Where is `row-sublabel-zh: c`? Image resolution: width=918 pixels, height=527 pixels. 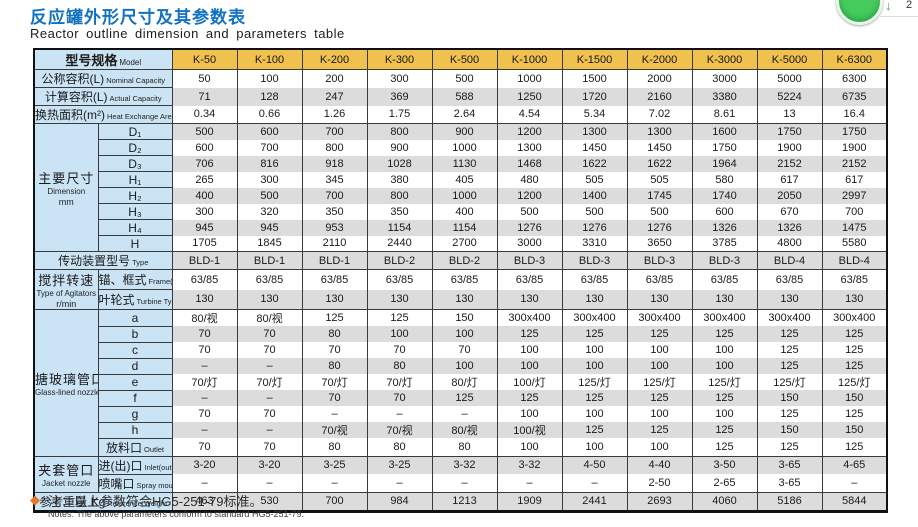
row-sublabel-zh: c is located at coordinates (135, 350).